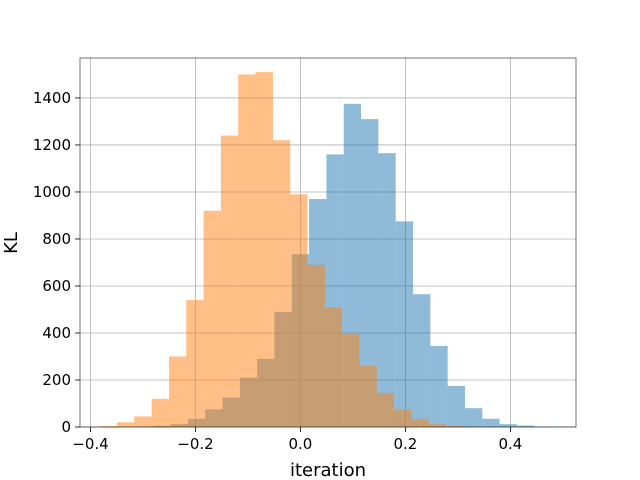 The height and width of the screenshot is (480, 640). What do you see at coordinates (195, 444) in the screenshot?
I see `x-tick-label: −0.2` at bounding box center [195, 444].